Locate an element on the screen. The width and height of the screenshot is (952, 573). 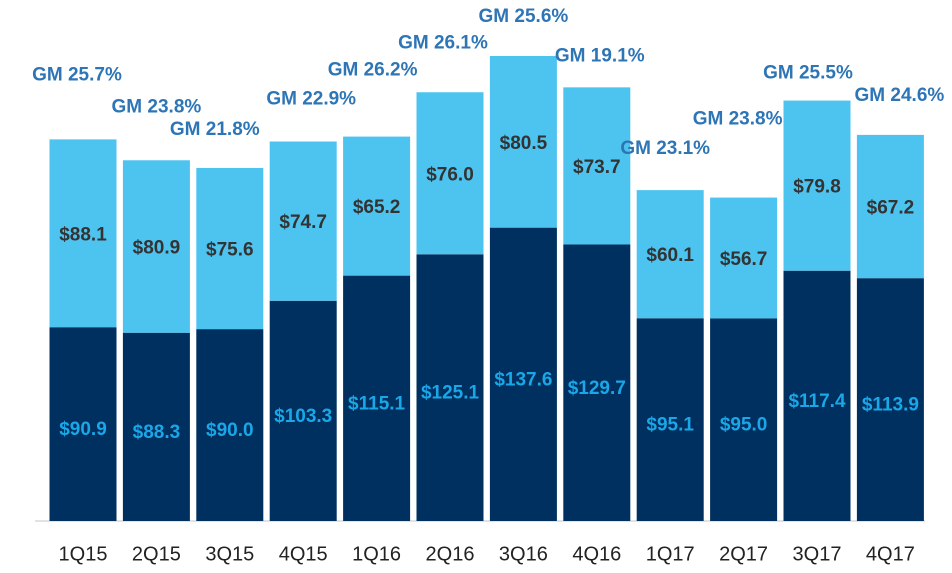
value-label: $88.3 is located at coordinates (157, 432).